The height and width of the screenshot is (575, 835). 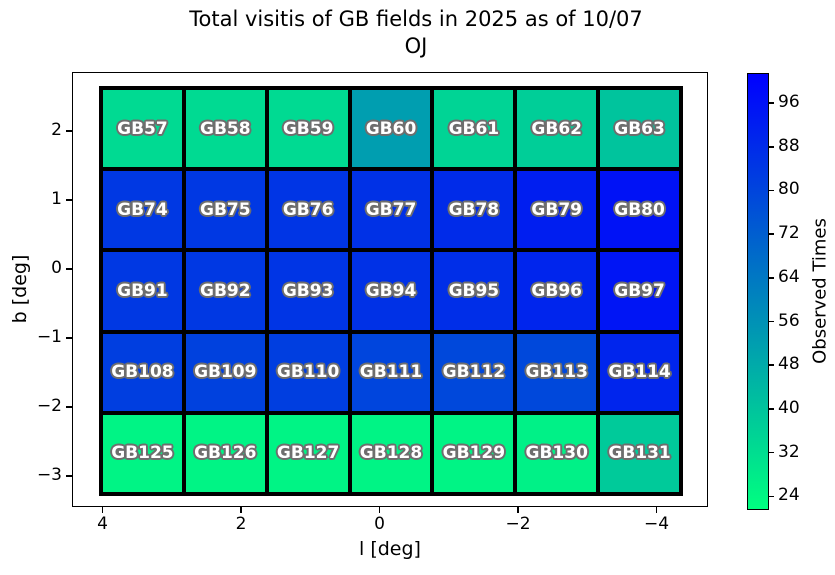 I want to click on field-cell: GB76, so click(x=308, y=210).